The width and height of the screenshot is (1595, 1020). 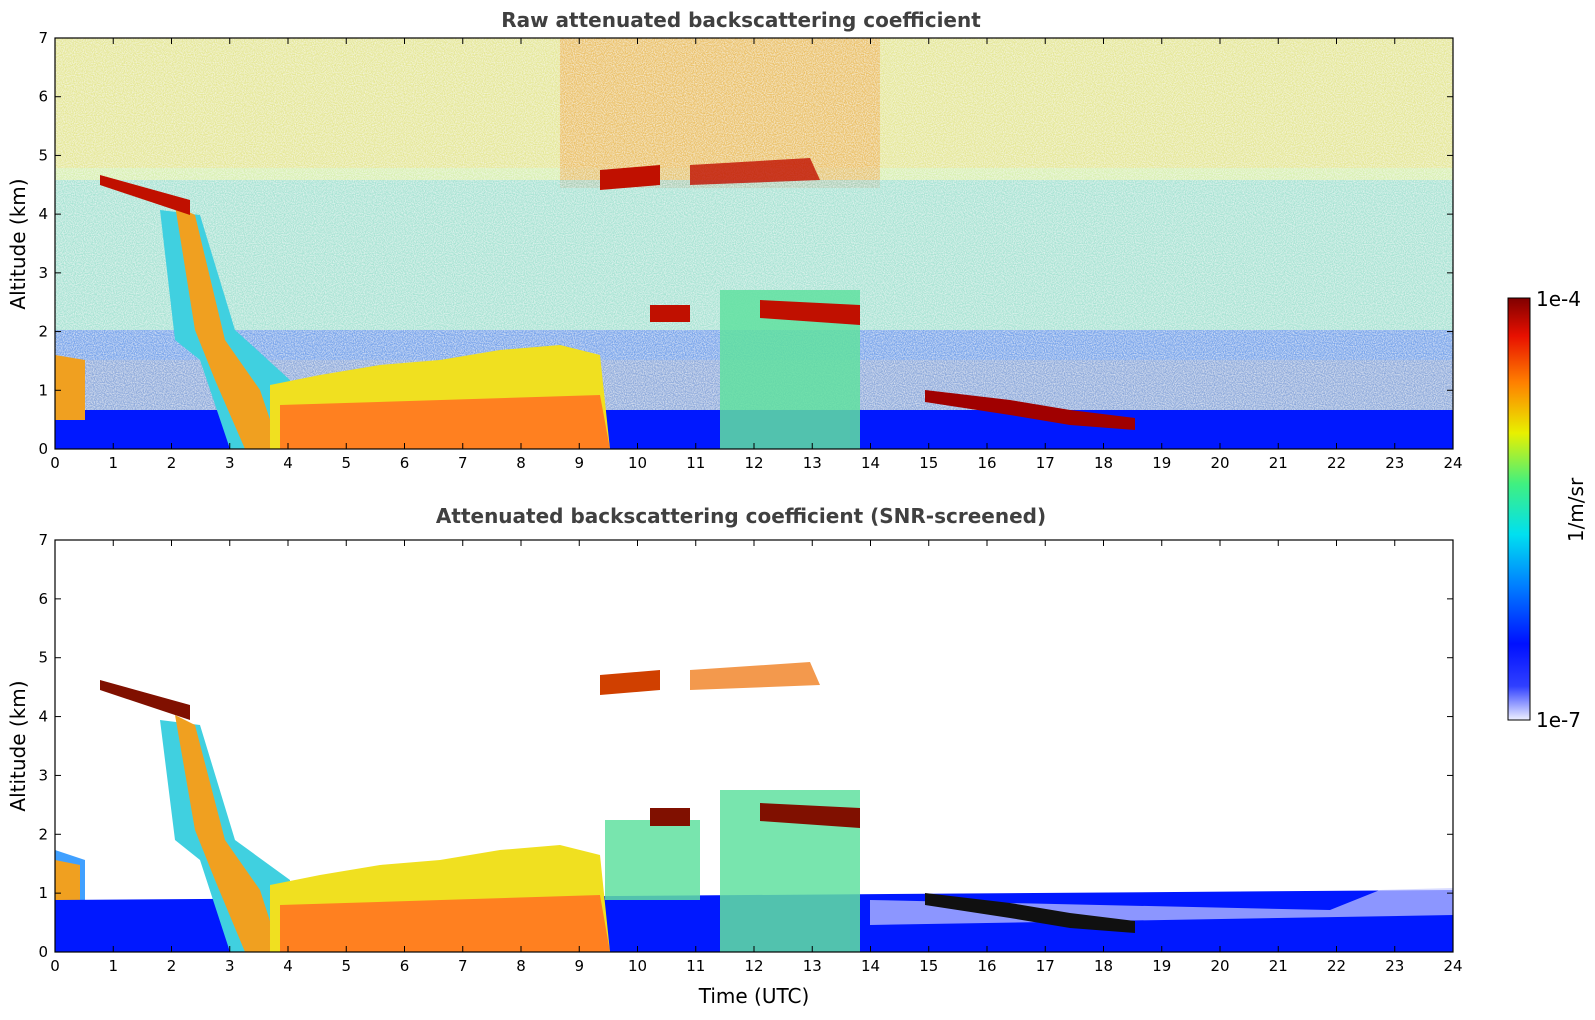 What do you see at coordinates (1278, 966) in the screenshot?
I see `x-tick-label: 21` at bounding box center [1278, 966].